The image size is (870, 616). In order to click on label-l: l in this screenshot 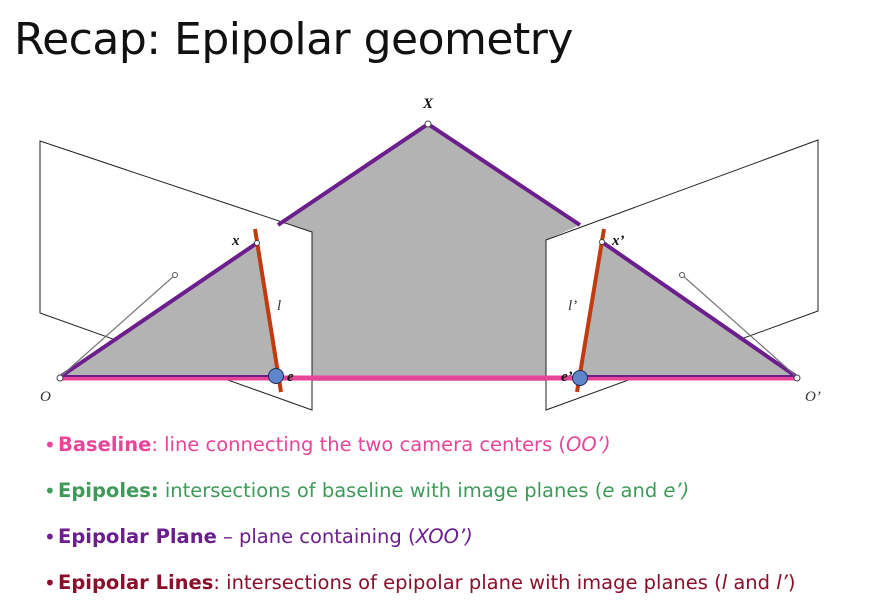, I will do `click(279, 306)`.